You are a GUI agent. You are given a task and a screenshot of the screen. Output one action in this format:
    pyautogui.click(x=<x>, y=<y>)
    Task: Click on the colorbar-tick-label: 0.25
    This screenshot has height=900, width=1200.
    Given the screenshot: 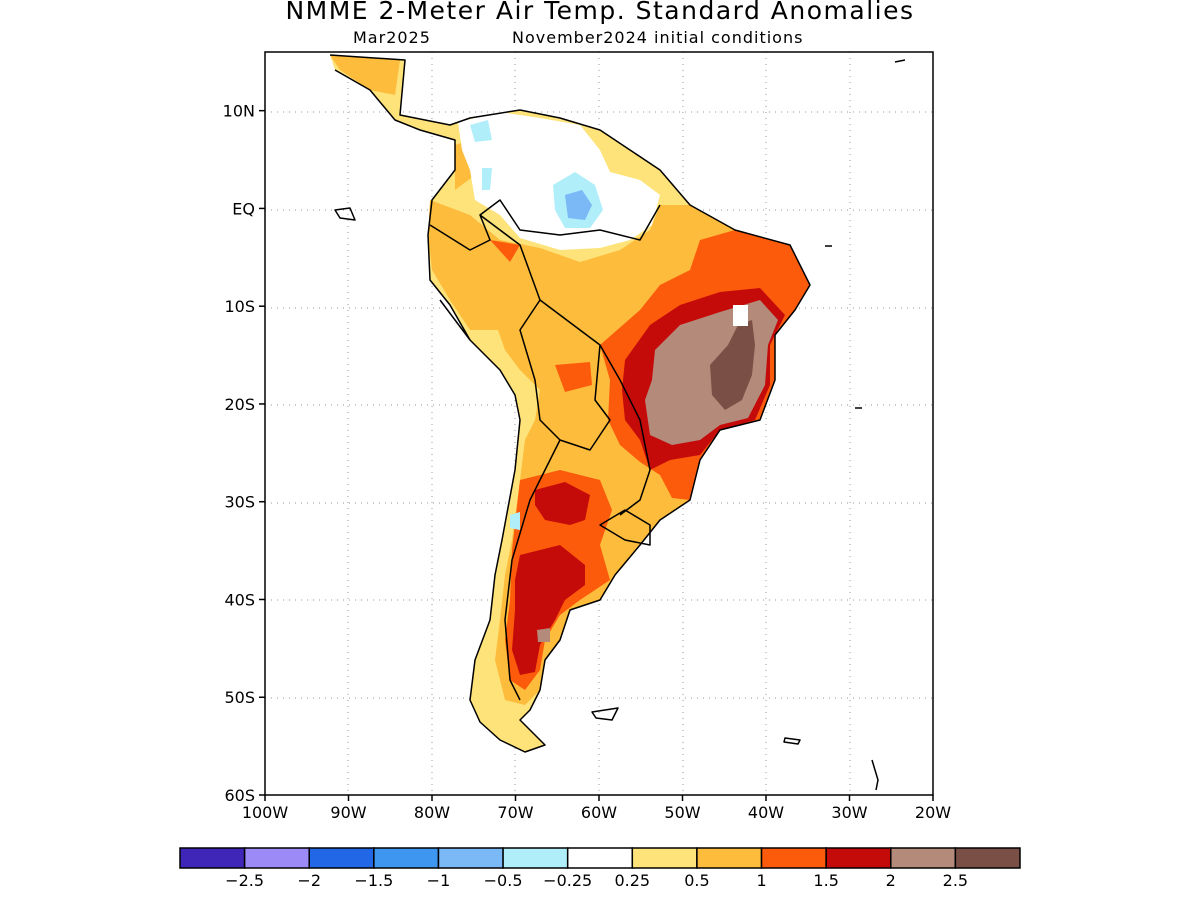 What is the action you would take?
    pyautogui.click(x=632, y=880)
    